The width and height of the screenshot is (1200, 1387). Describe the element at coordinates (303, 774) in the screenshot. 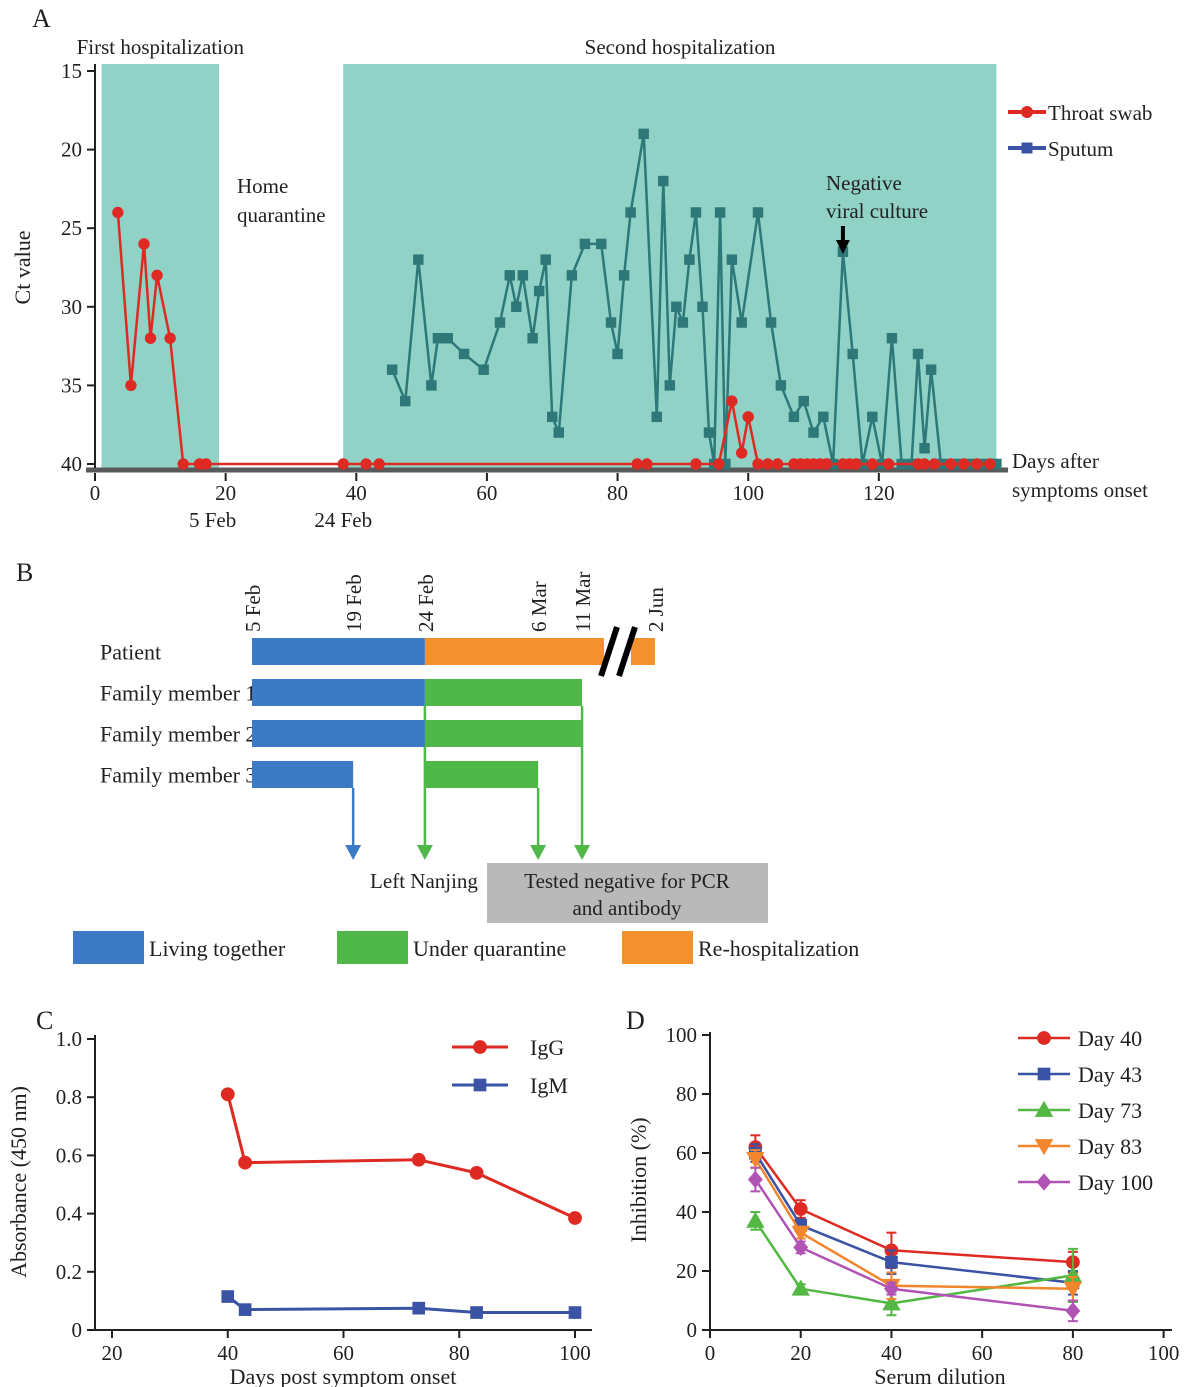

I see `family-member-3-living-bar` at that location.